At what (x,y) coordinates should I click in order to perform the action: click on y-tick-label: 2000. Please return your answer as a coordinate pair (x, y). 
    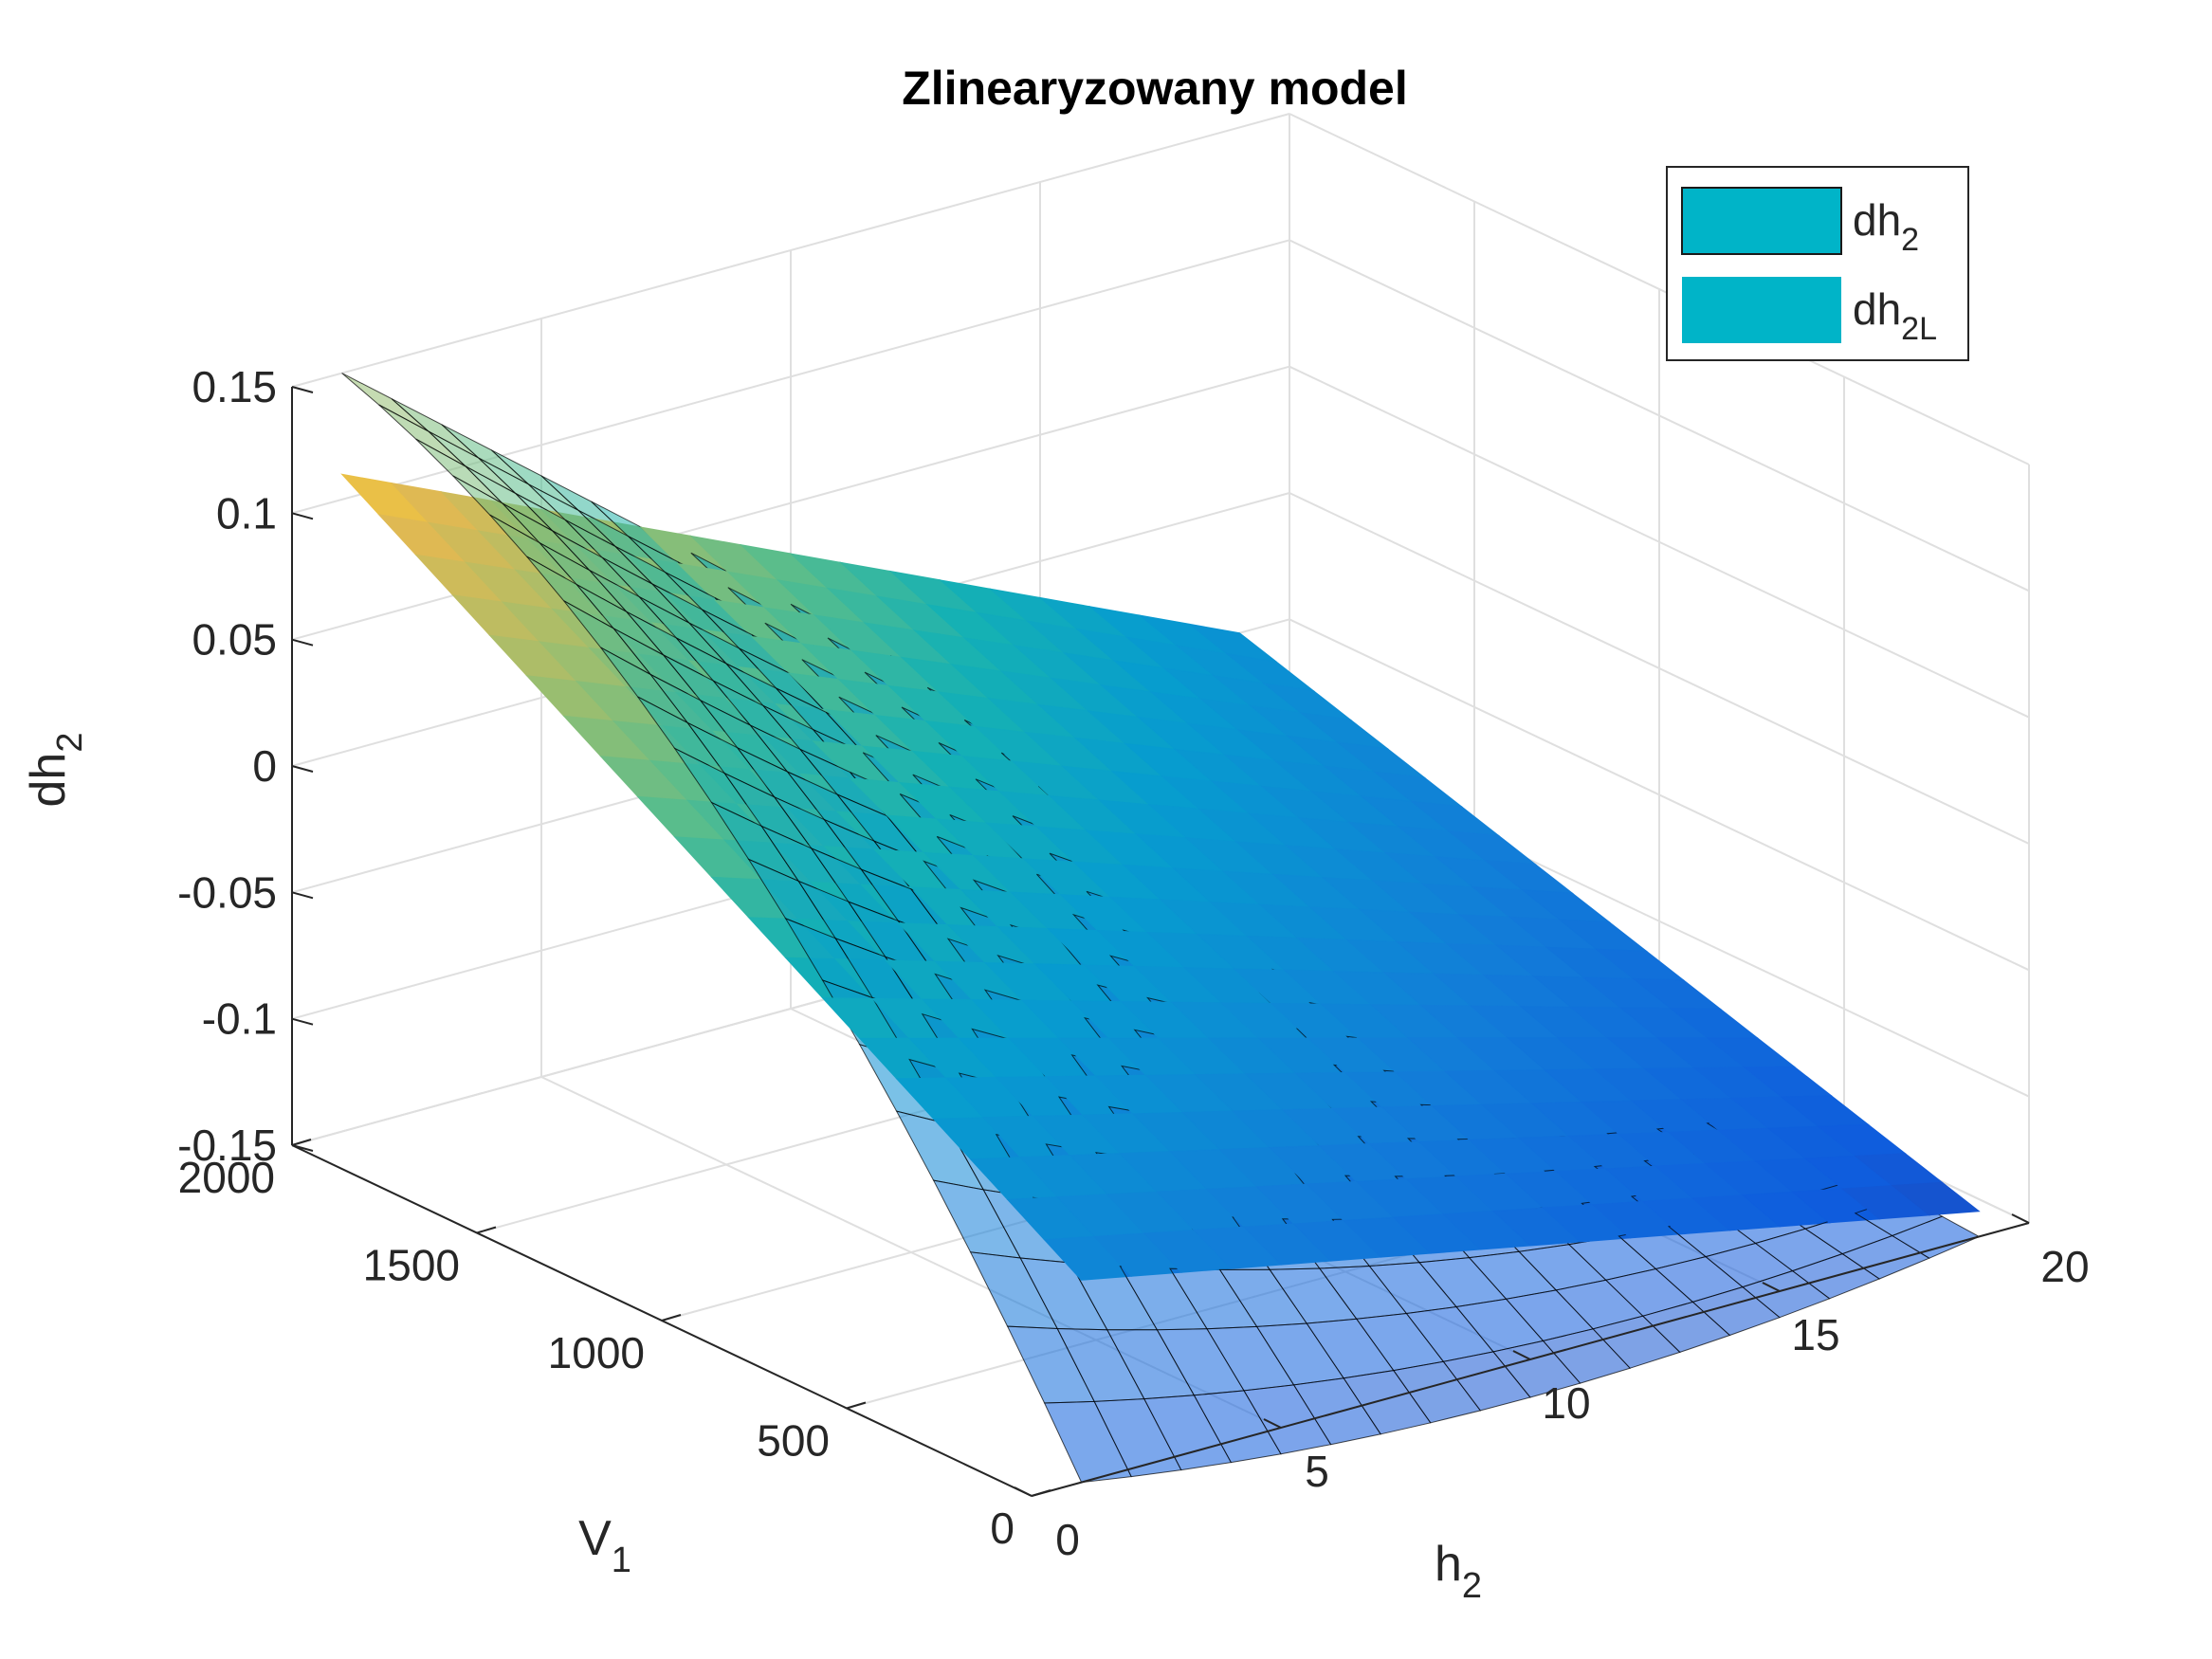
    Looking at the image, I should click on (226, 1177).